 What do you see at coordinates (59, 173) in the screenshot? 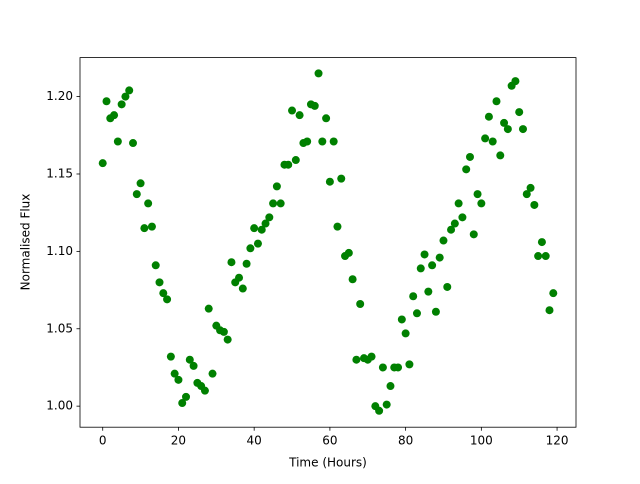
I see `y-tick-label: 1.15` at bounding box center [59, 173].